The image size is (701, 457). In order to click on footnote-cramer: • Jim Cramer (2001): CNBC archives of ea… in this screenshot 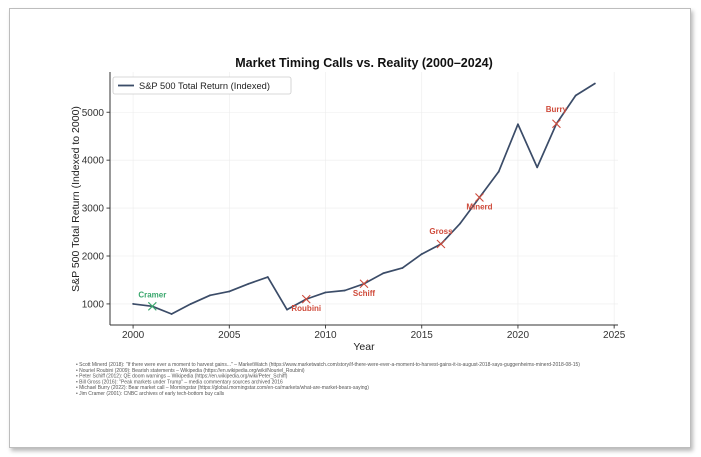, I will do `click(150, 394)`.